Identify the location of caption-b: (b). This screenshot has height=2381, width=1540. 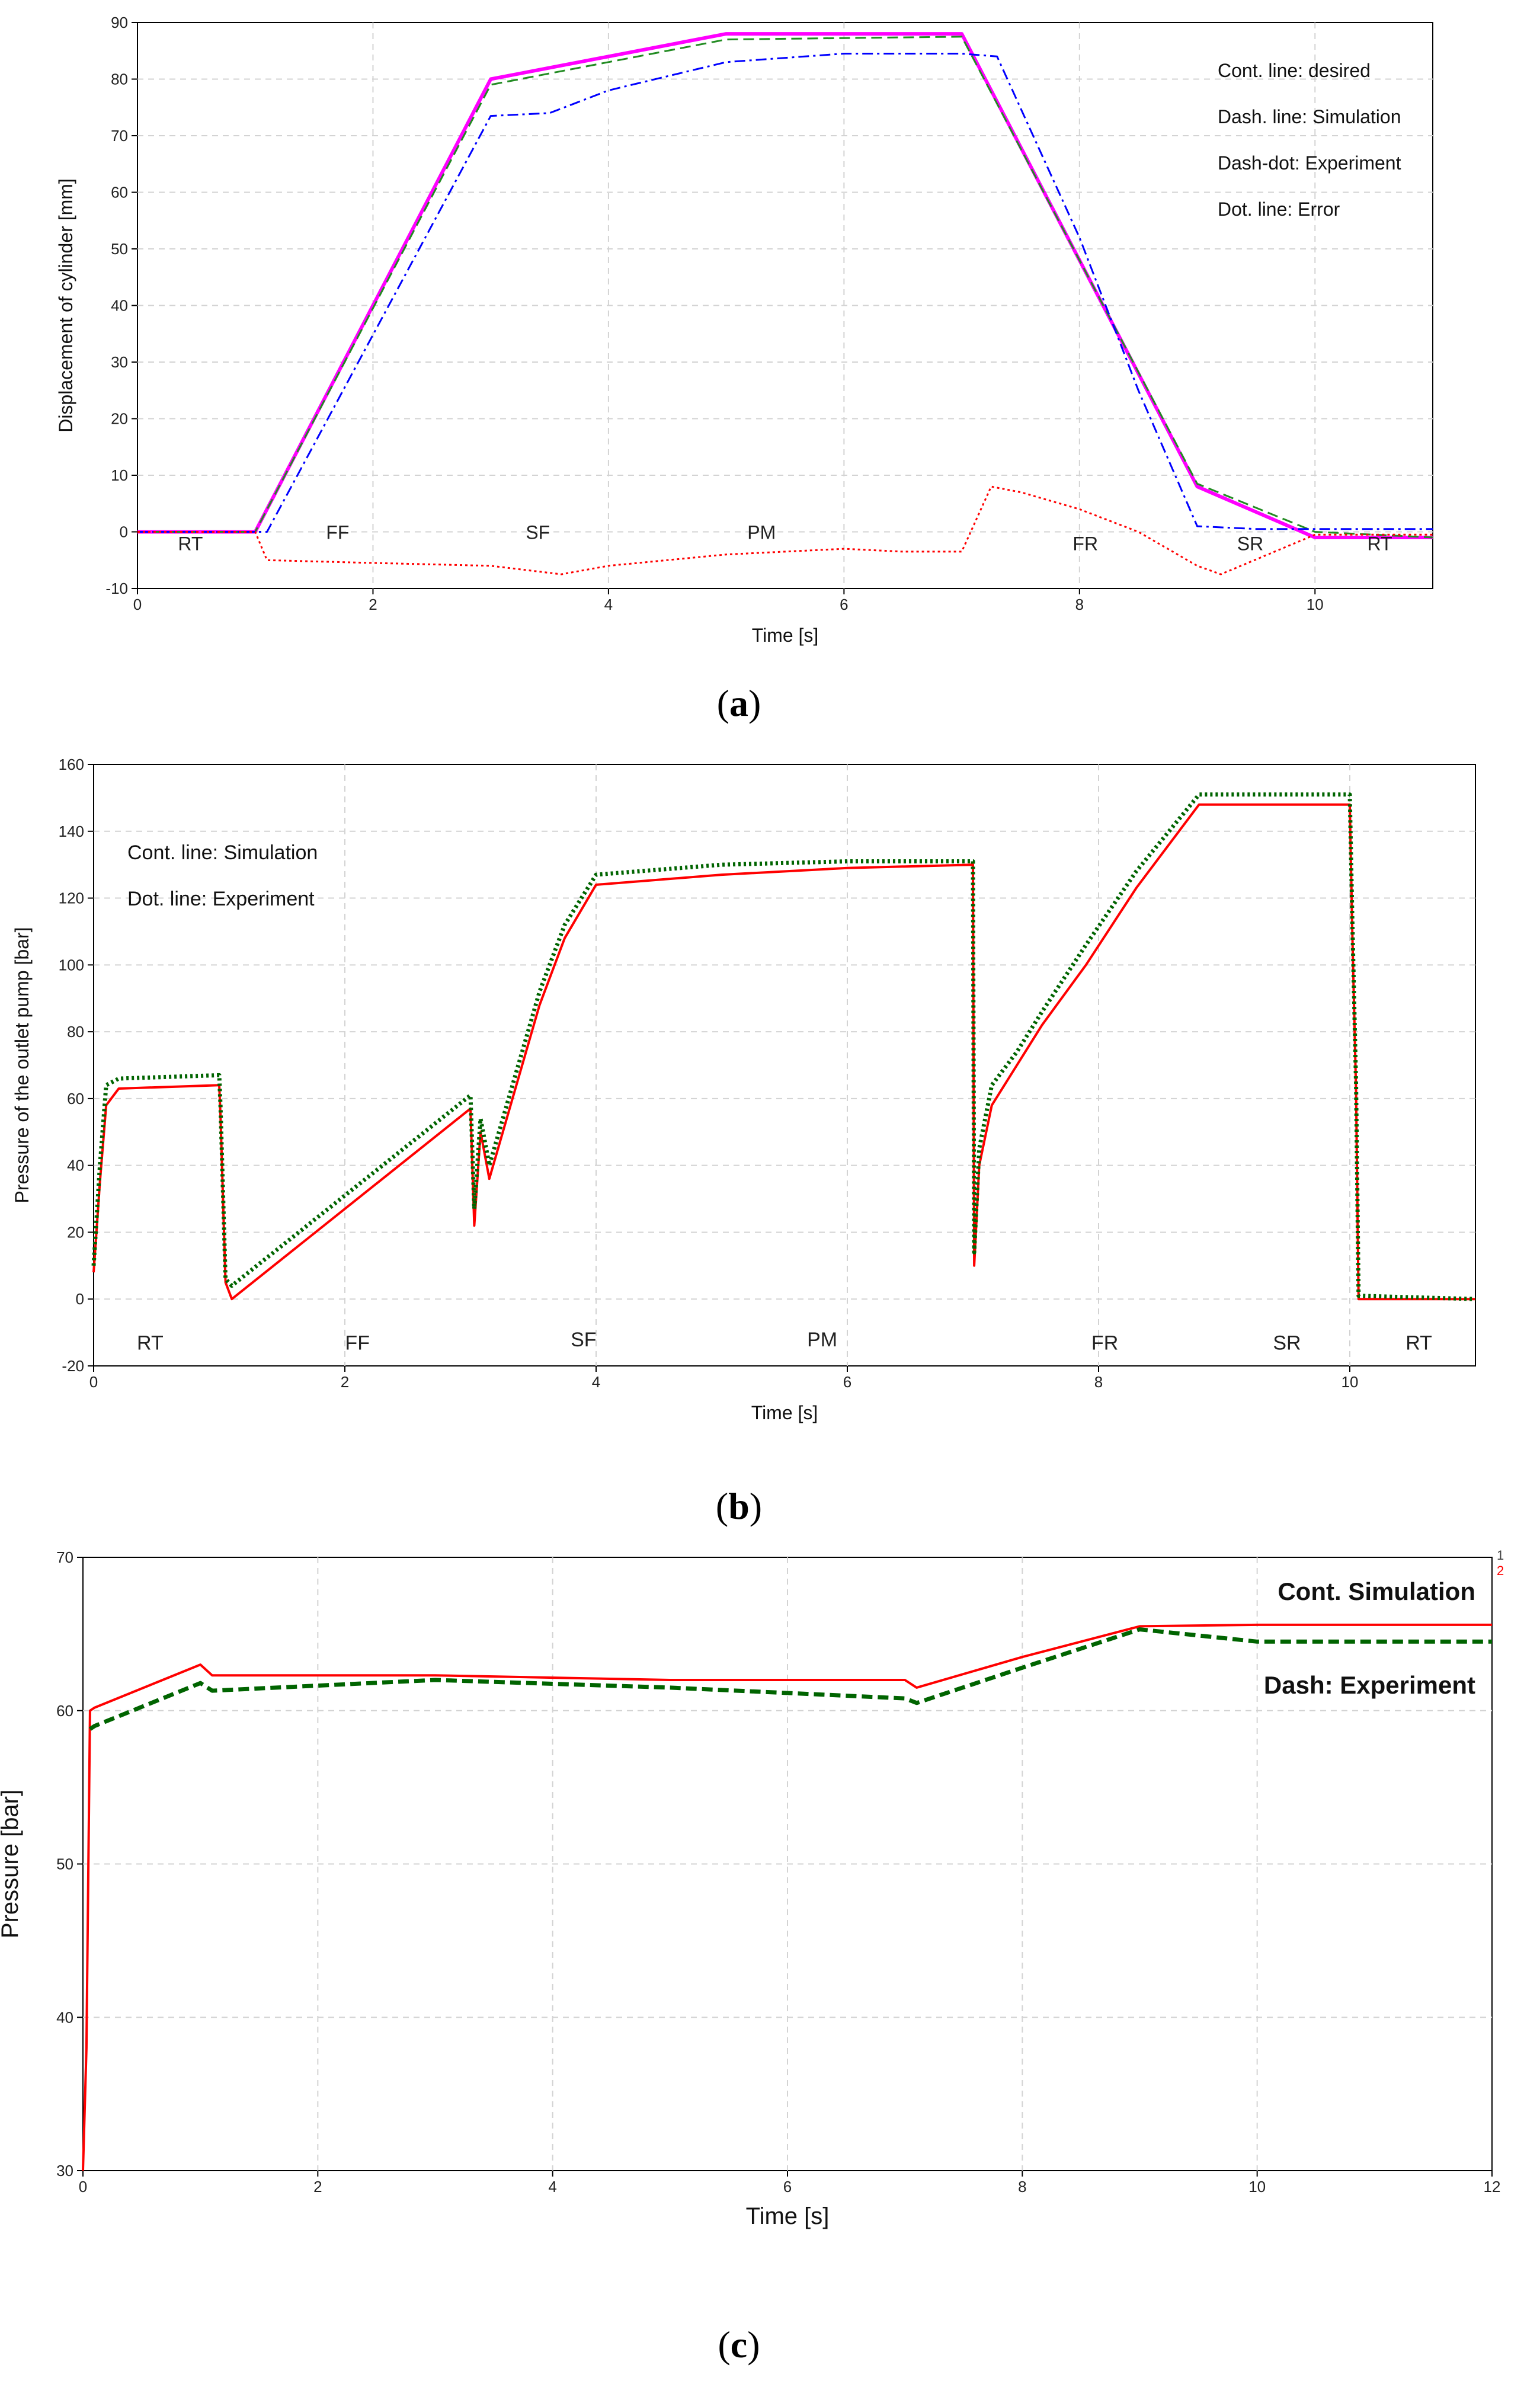
(739, 1506).